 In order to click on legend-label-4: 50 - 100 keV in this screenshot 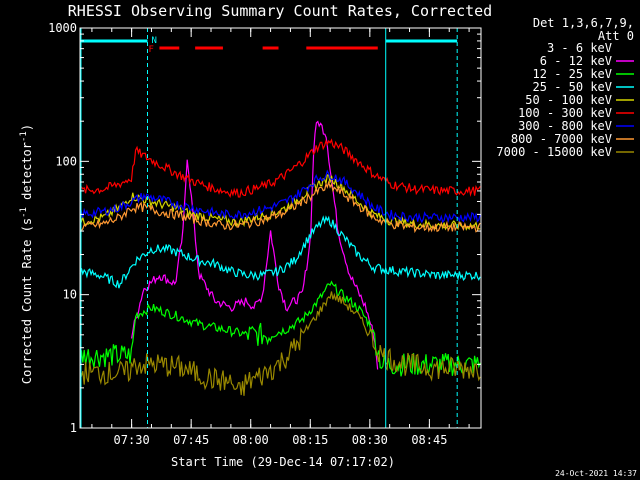, I will do `click(568, 100)`.